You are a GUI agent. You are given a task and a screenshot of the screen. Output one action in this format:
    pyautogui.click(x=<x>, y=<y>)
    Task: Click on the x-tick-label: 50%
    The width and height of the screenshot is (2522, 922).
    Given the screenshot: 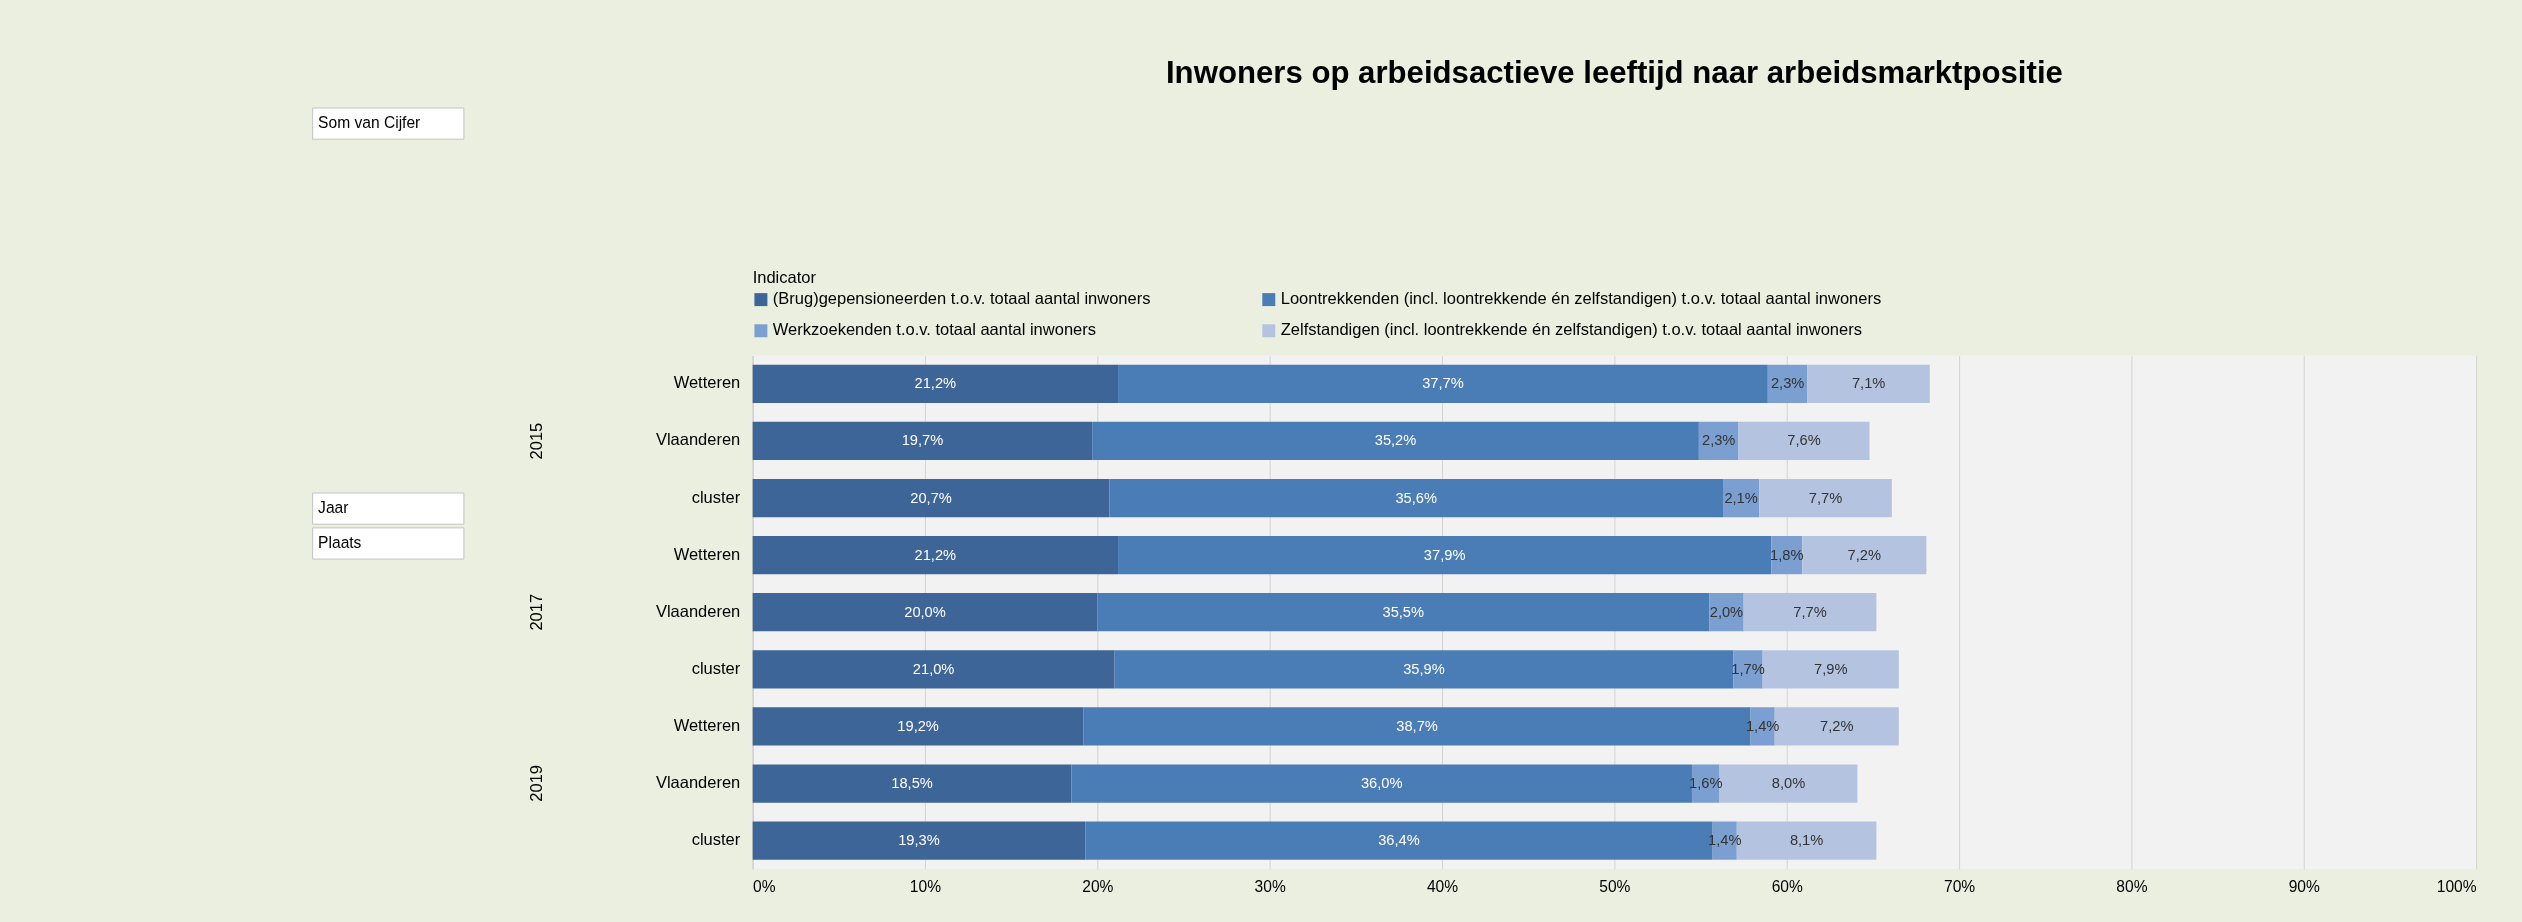 What is the action you would take?
    pyautogui.click(x=1615, y=887)
    